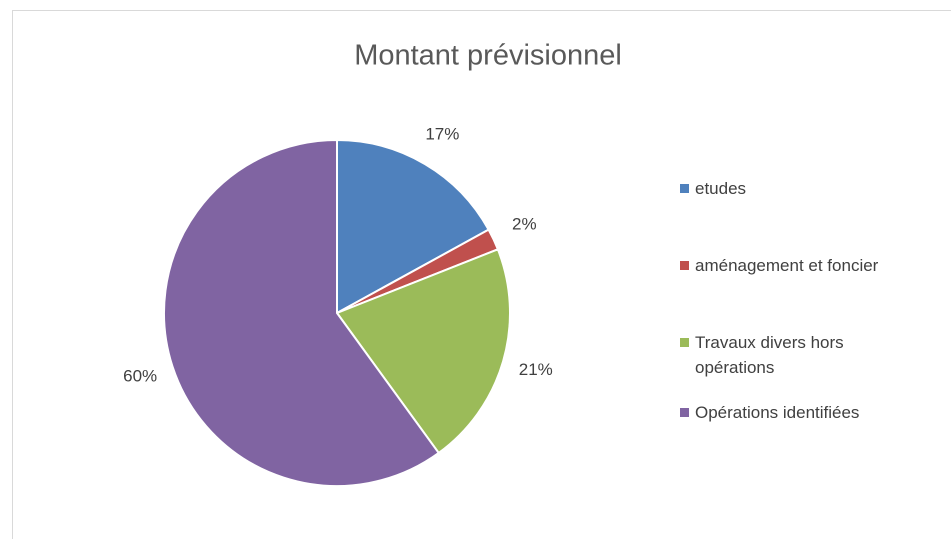 The width and height of the screenshot is (951, 539). Describe the element at coordinates (777, 412) in the screenshot. I see `legend-label: Opérations identifiées` at that location.